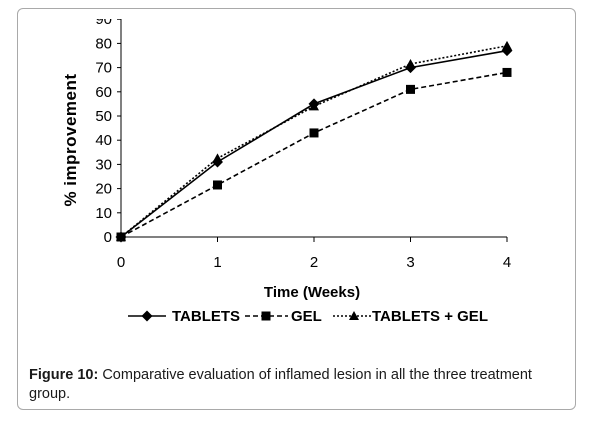 The height and width of the screenshot is (428, 599). I want to click on y-tick-label: 90, so click(103, 19).